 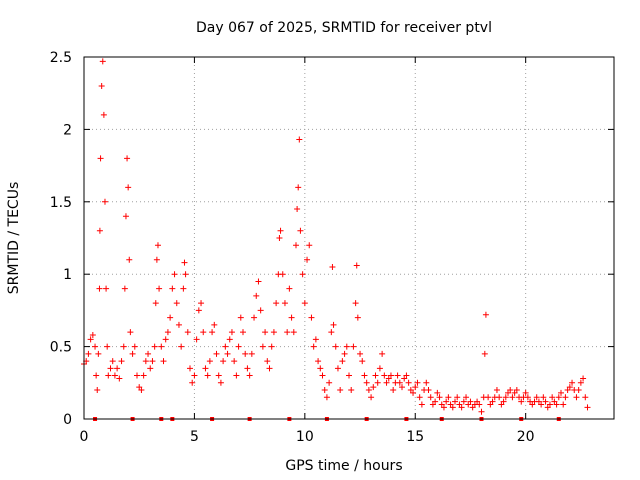 I want to click on x-tick-label: 0, so click(x=84, y=437).